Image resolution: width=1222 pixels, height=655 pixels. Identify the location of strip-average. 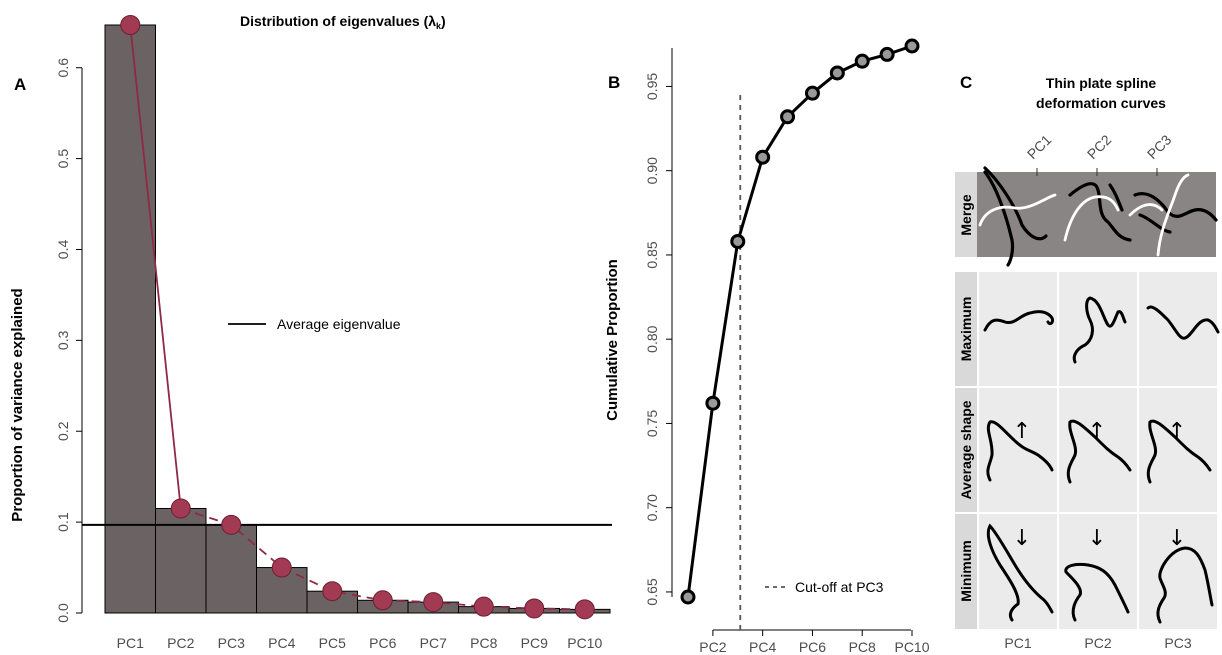
(966, 450).